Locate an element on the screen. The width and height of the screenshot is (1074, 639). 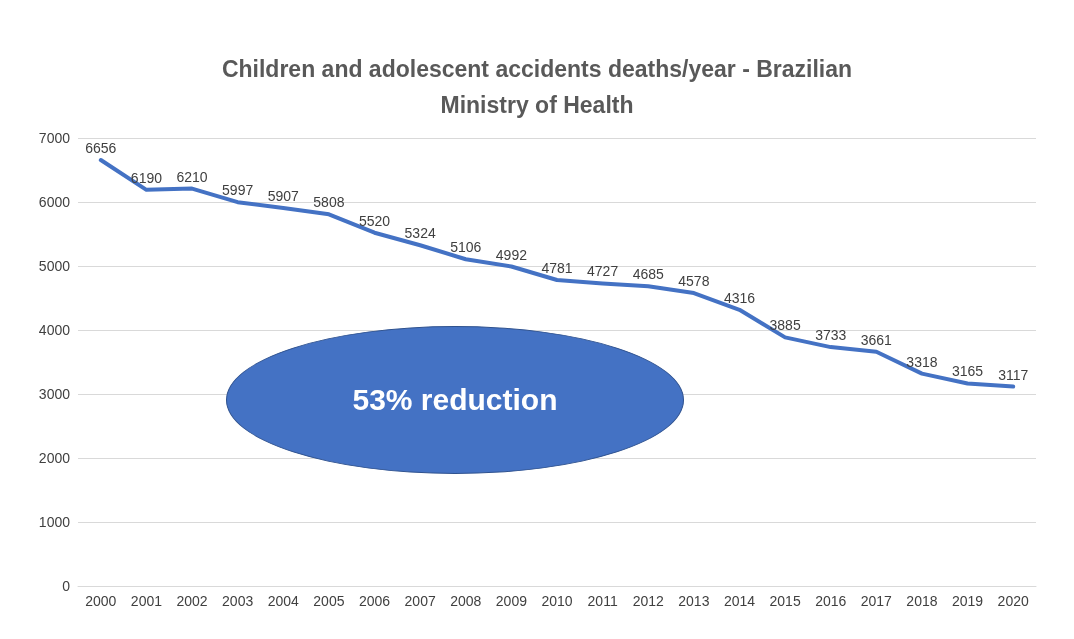
data-label: 4578 is located at coordinates (694, 281).